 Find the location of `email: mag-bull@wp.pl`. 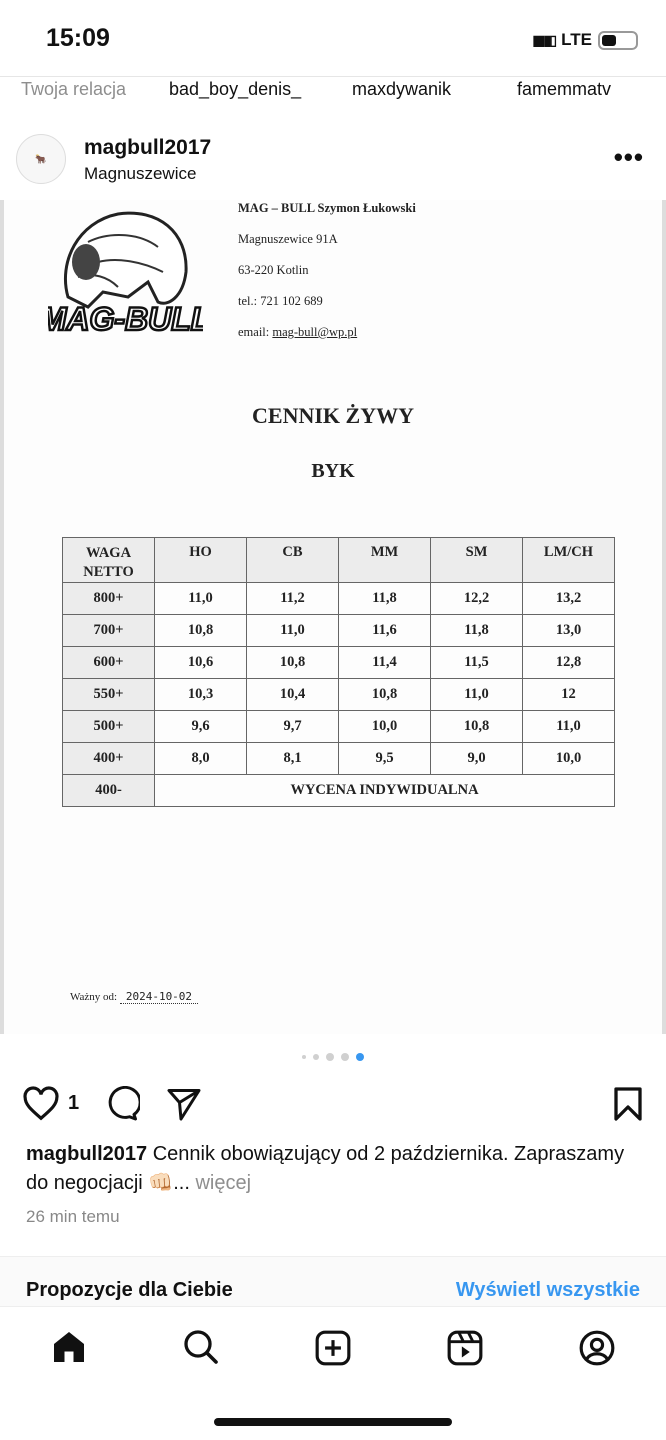

email: mag-bull@wp.pl is located at coordinates (315, 332).